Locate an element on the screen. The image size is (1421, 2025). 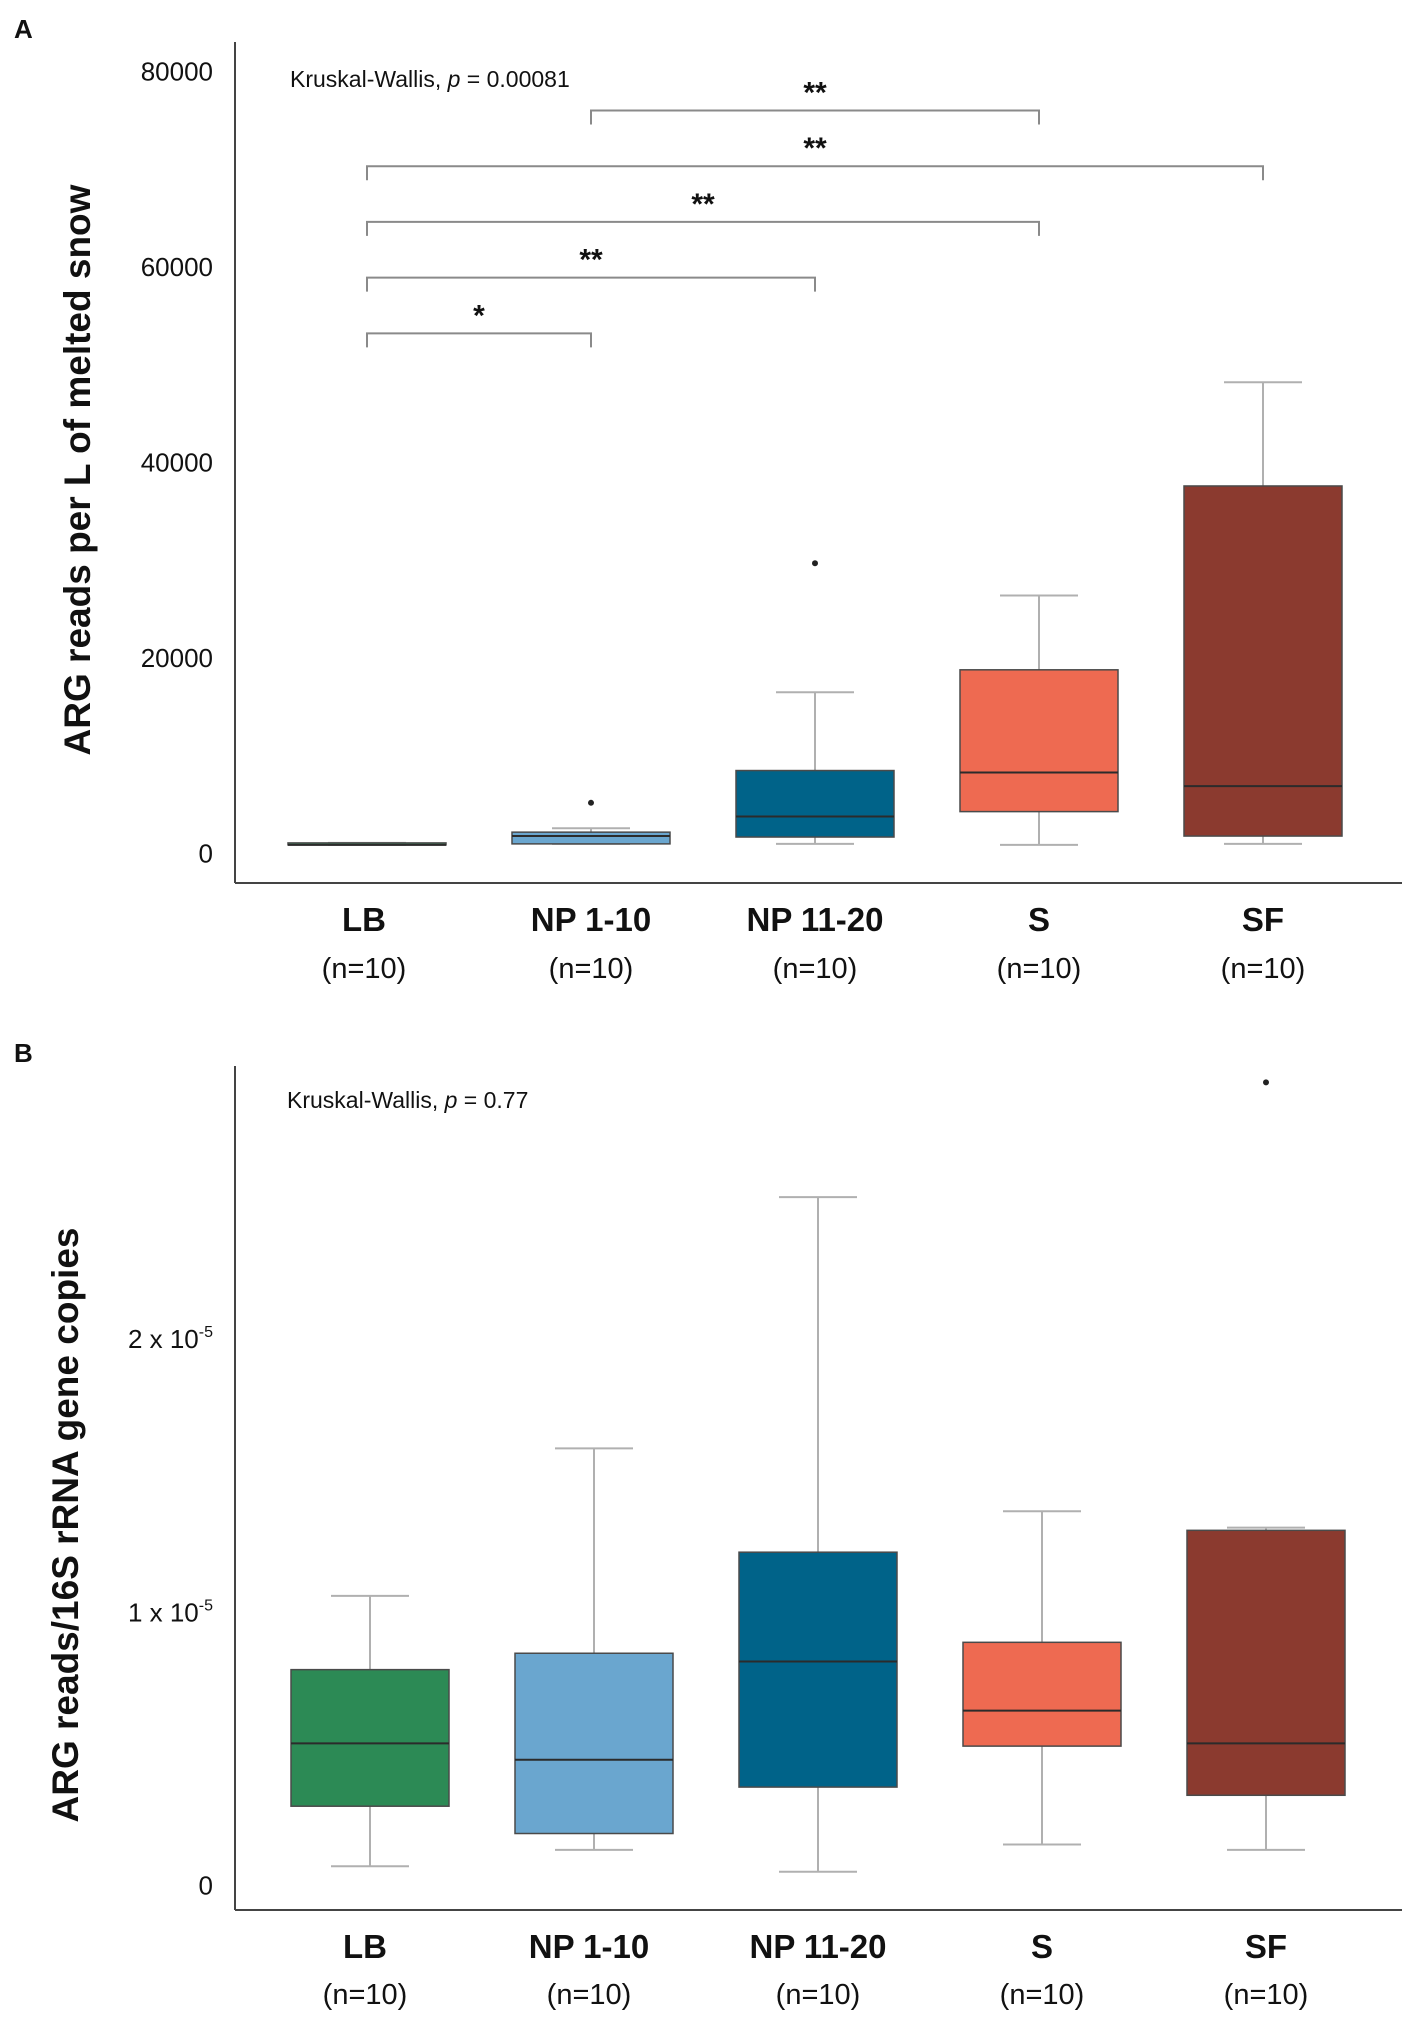
panel-a-y-ticks: 0 20000 40000 60000 80000 is located at coordinates (177, 462).